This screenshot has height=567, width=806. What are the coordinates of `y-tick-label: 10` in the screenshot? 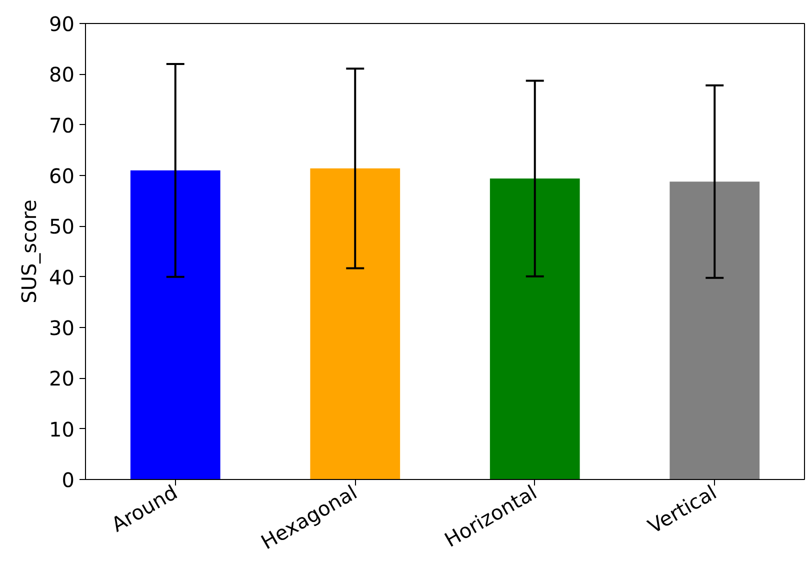 It's located at (62, 429).